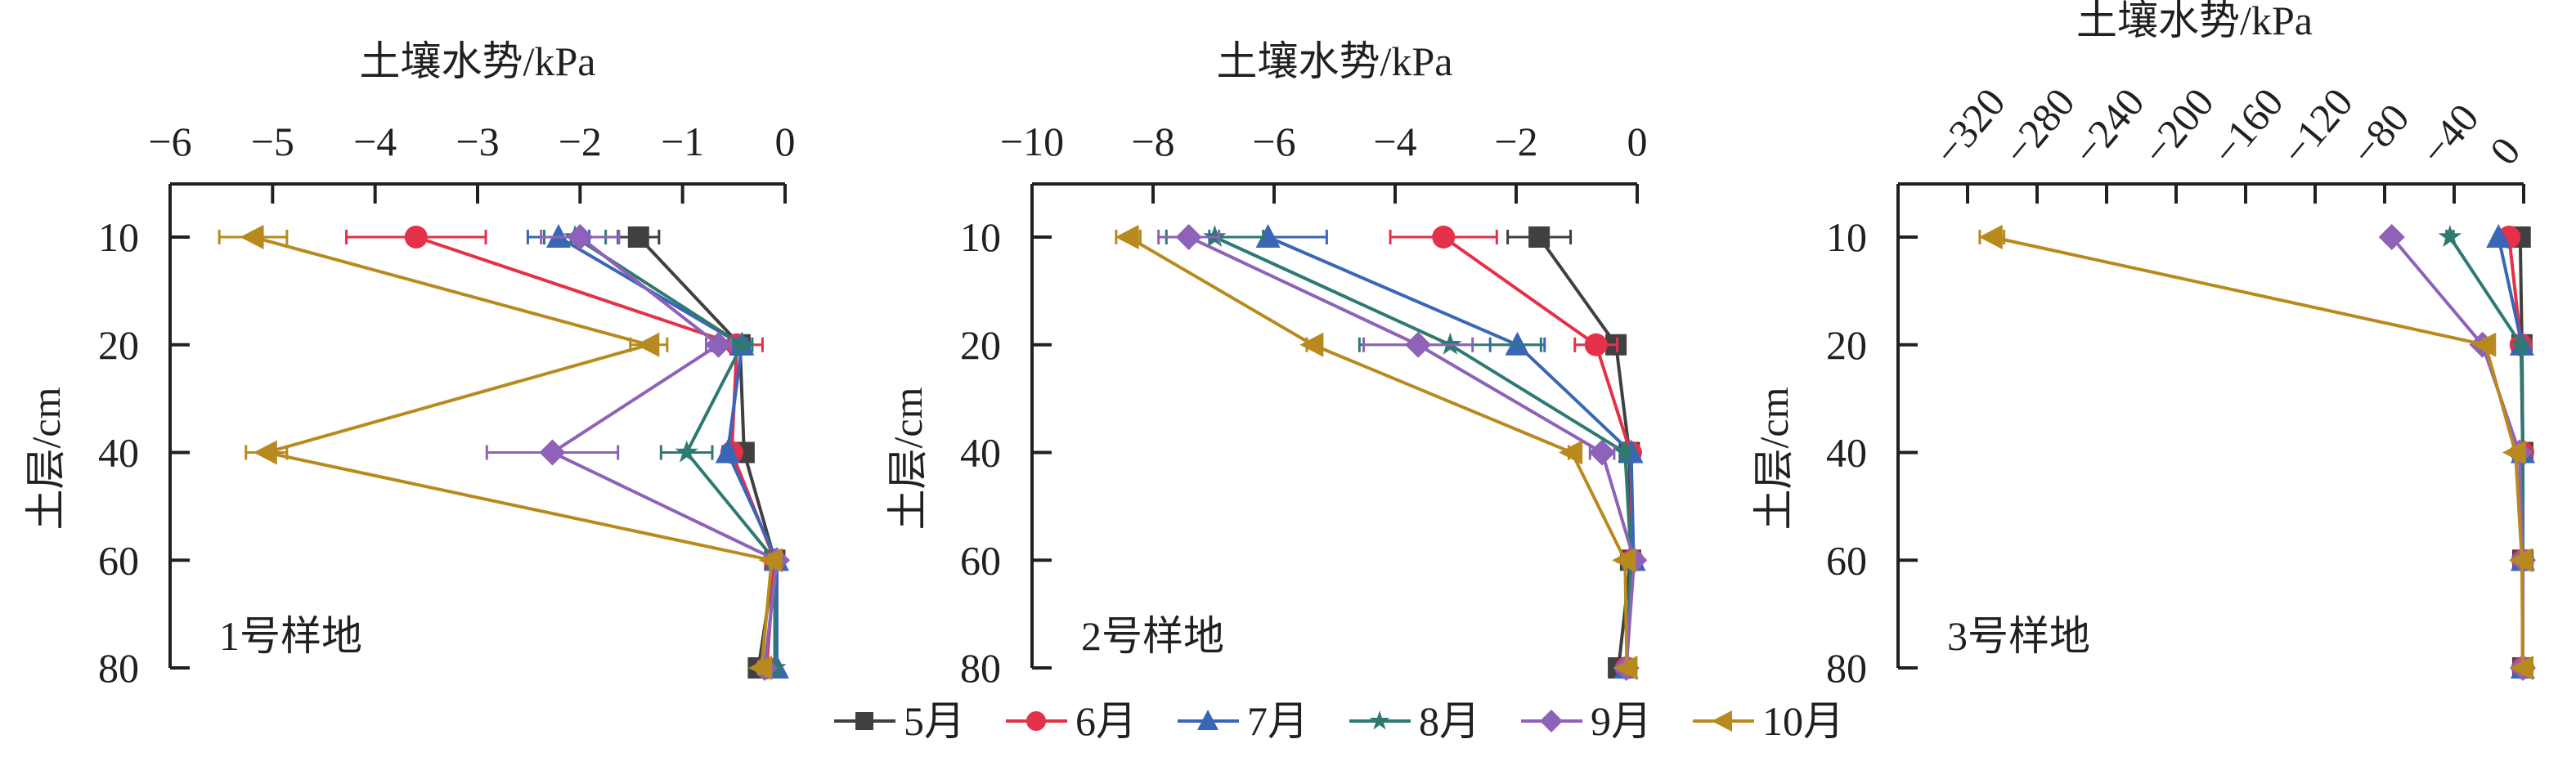 This screenshot has height=766, width=2576. What do you see at coordinates (1071, 721) in the screenshot?
I see `legend-item: 6月` at bounding box center [1071, 721].